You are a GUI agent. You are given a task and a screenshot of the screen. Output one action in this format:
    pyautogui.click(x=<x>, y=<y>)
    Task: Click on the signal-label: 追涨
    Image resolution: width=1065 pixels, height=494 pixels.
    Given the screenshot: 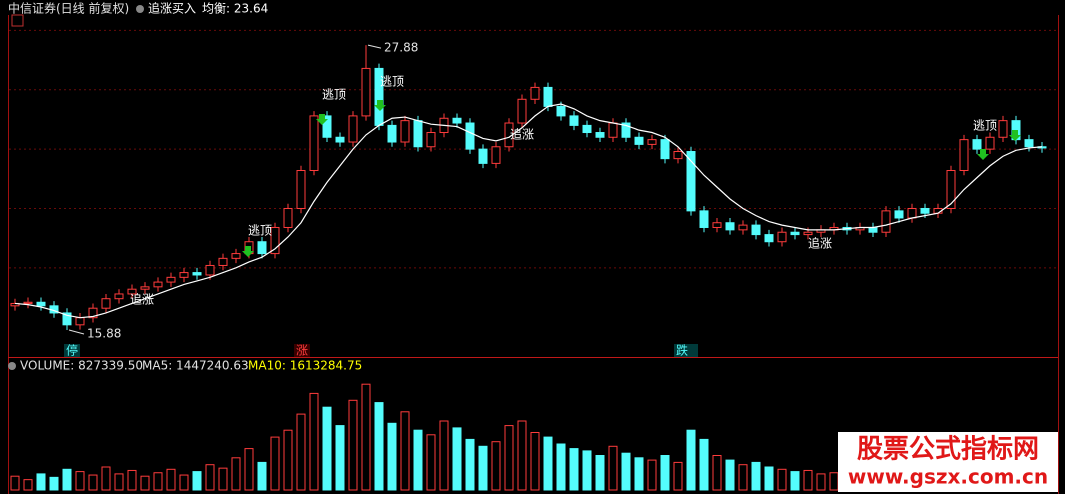 What is the action you would take?
    pyautogui.click(x=820, y=243)
    